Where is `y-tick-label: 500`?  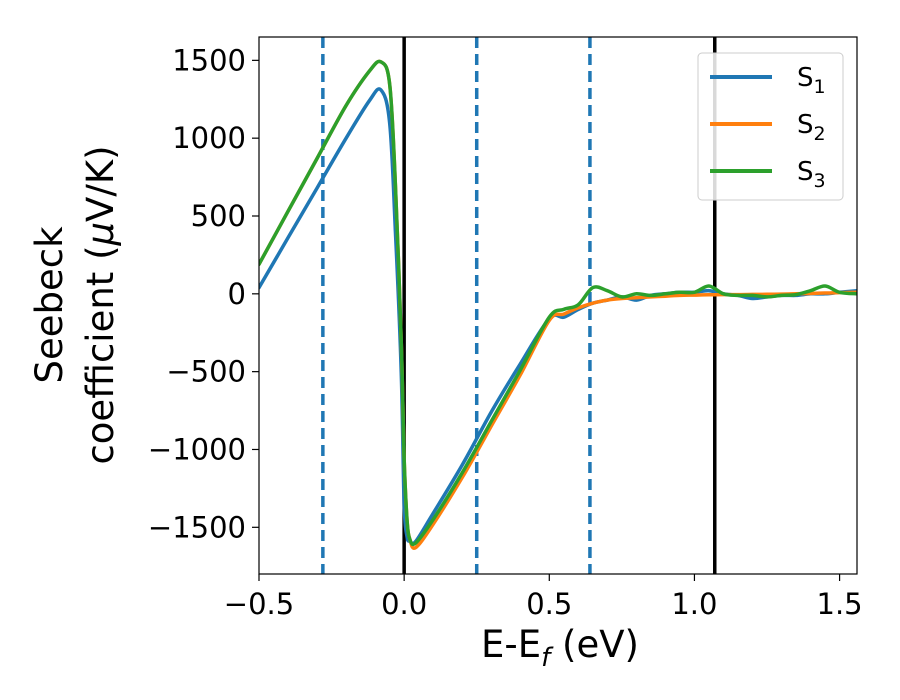
y-tick-label: 500 is located at coordinates (218, 216).